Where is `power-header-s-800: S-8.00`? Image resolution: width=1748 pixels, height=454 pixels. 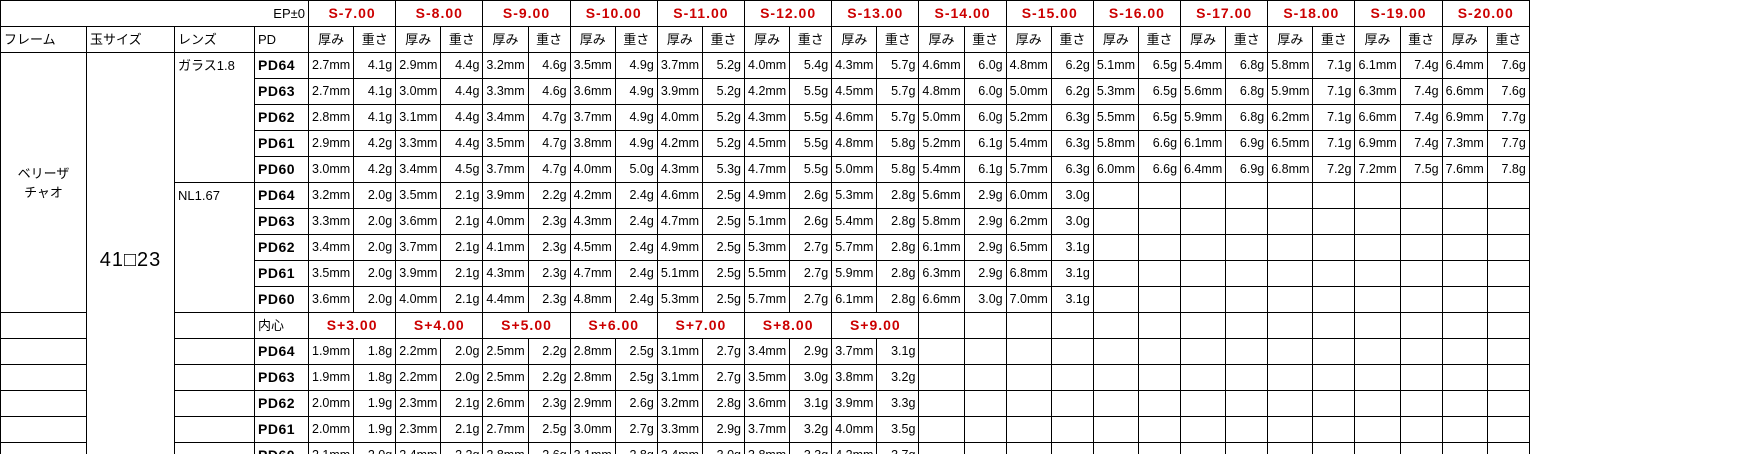 power-header-s-800: S-8.00 is located at coordinates (439, 13).